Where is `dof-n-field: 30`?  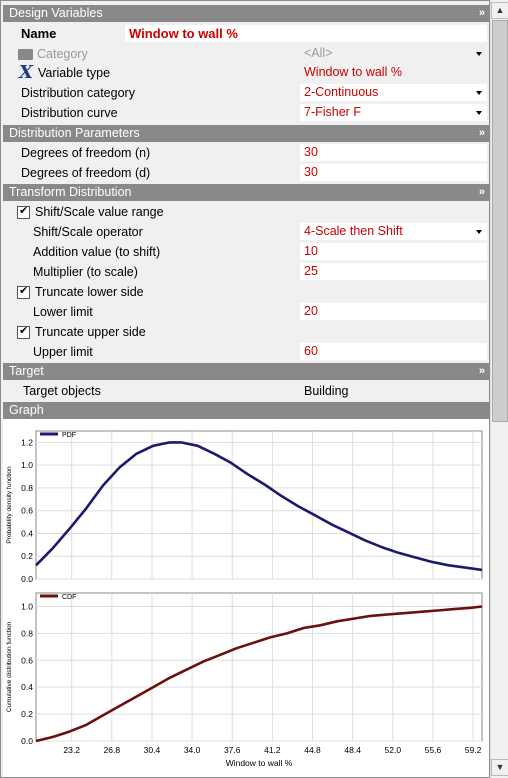 dof-n-field: 30 is located at coordinates (393, 152).